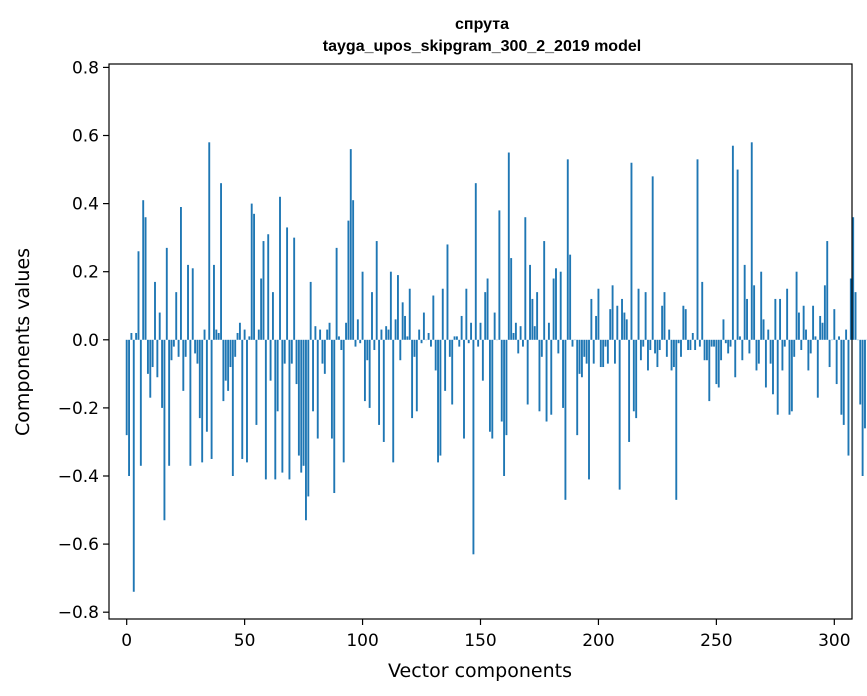  Describe the element at coordinates (23, 342) in the screenshot. I see `y-axis-label: Components values` at that location.